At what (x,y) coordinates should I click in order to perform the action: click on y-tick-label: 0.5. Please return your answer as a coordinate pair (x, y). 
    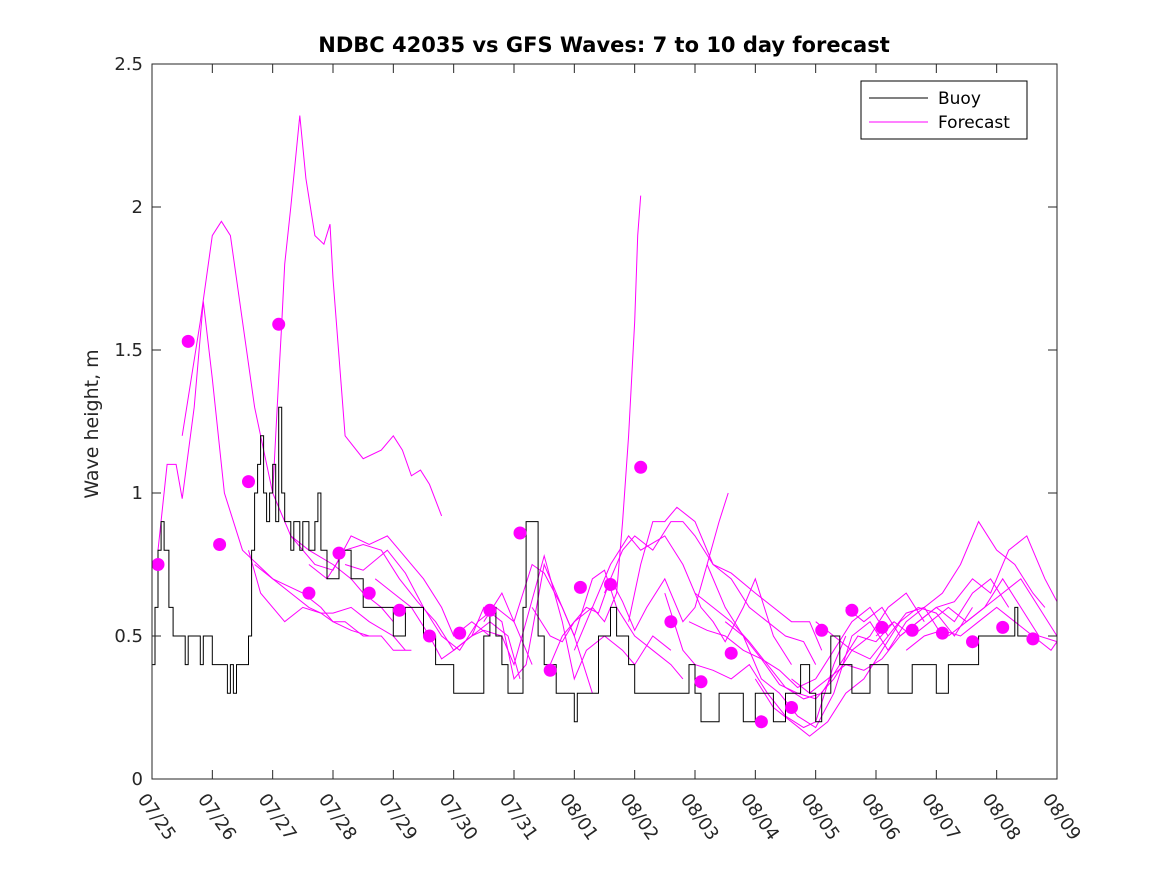
    Looking at the image, I should click on (128, 636).